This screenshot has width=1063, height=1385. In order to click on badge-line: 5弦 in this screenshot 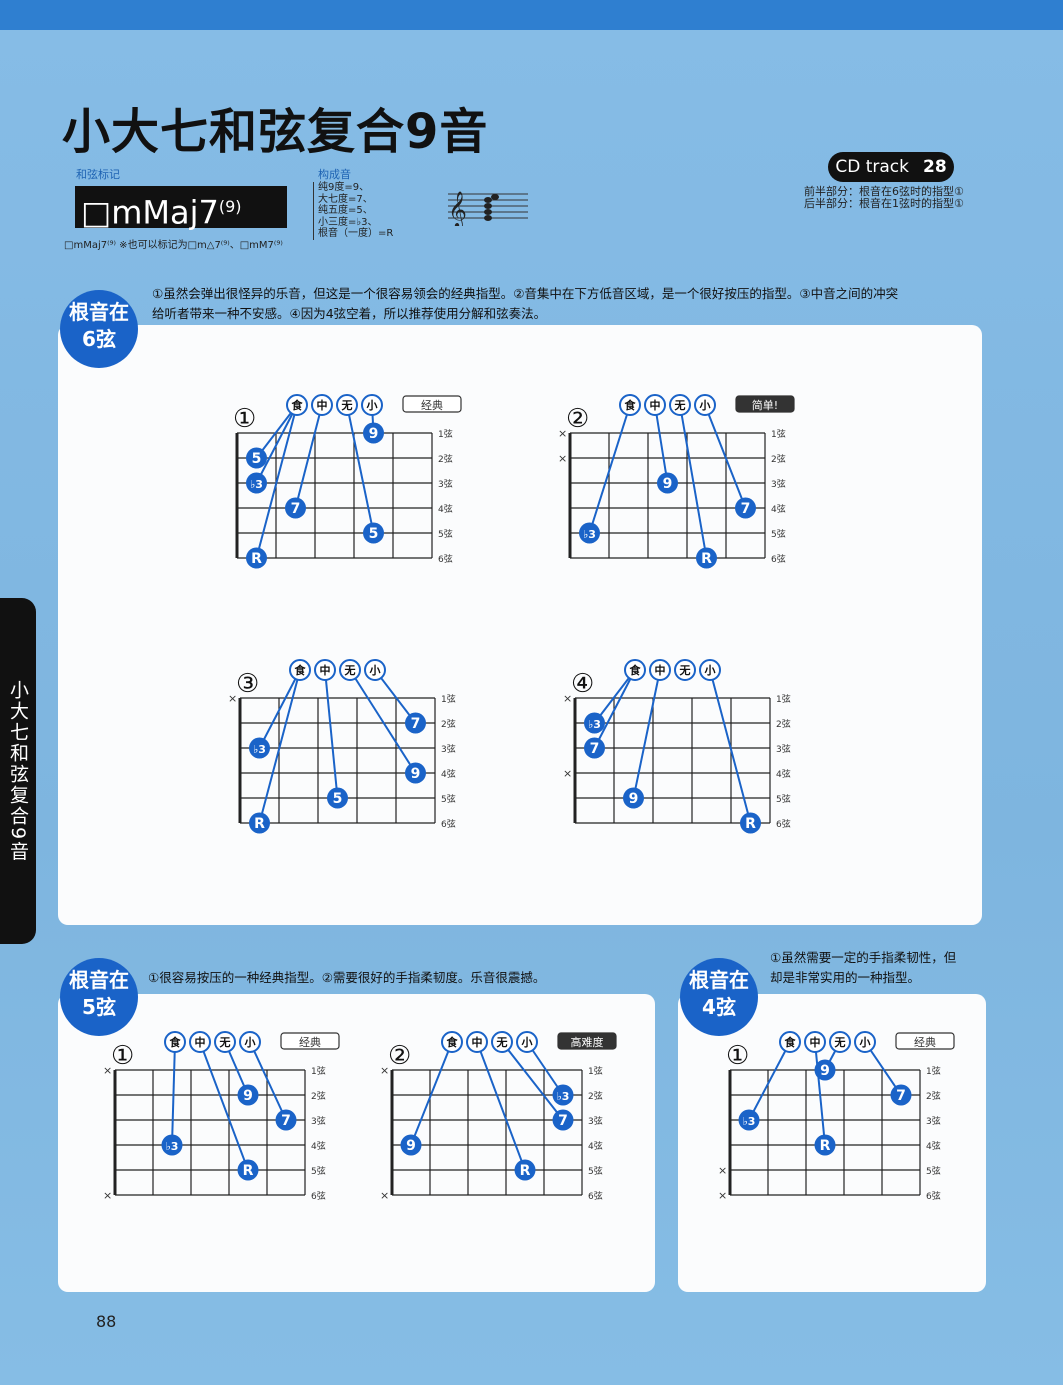, I will do `click(99, 1007)`.